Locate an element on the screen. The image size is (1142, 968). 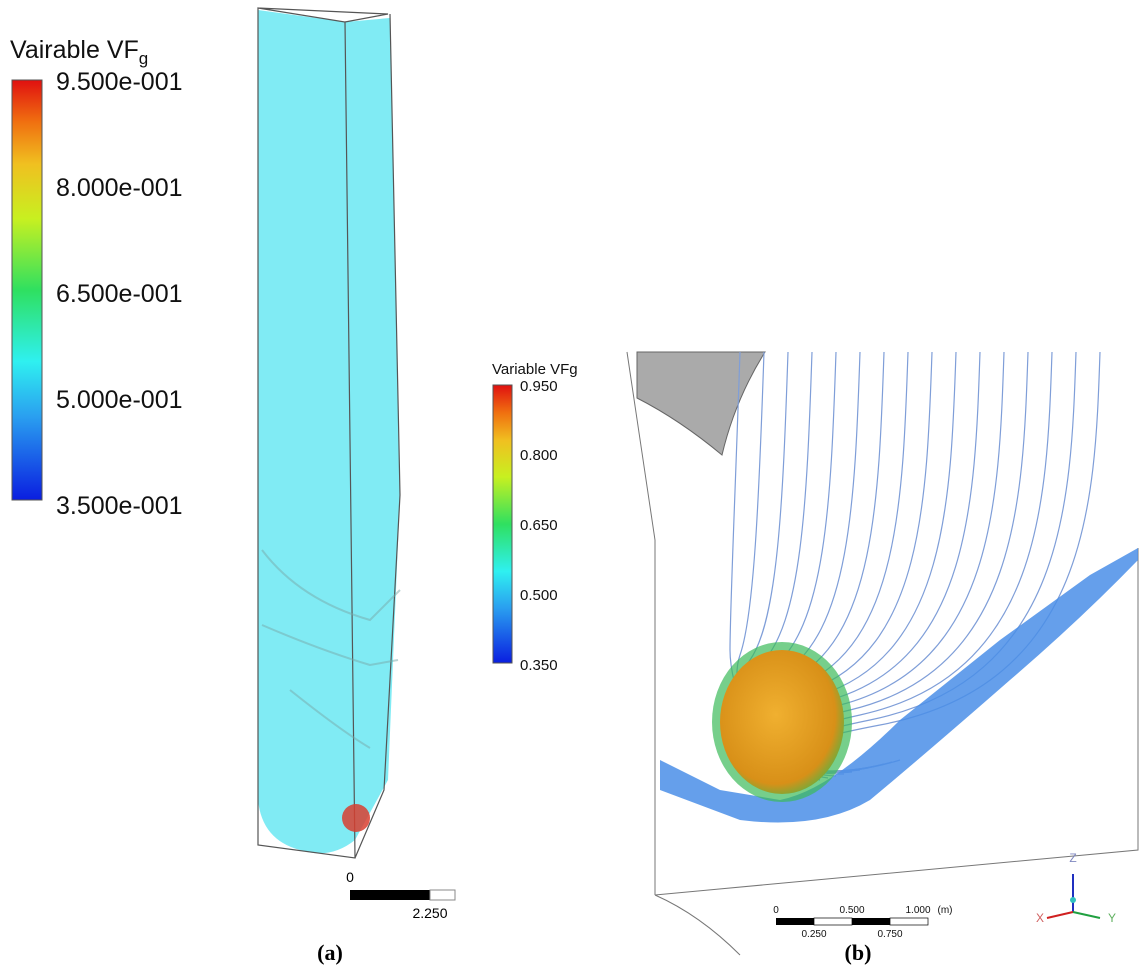
legend-title-main: Vairable VF is located at coordinates (74, 50).